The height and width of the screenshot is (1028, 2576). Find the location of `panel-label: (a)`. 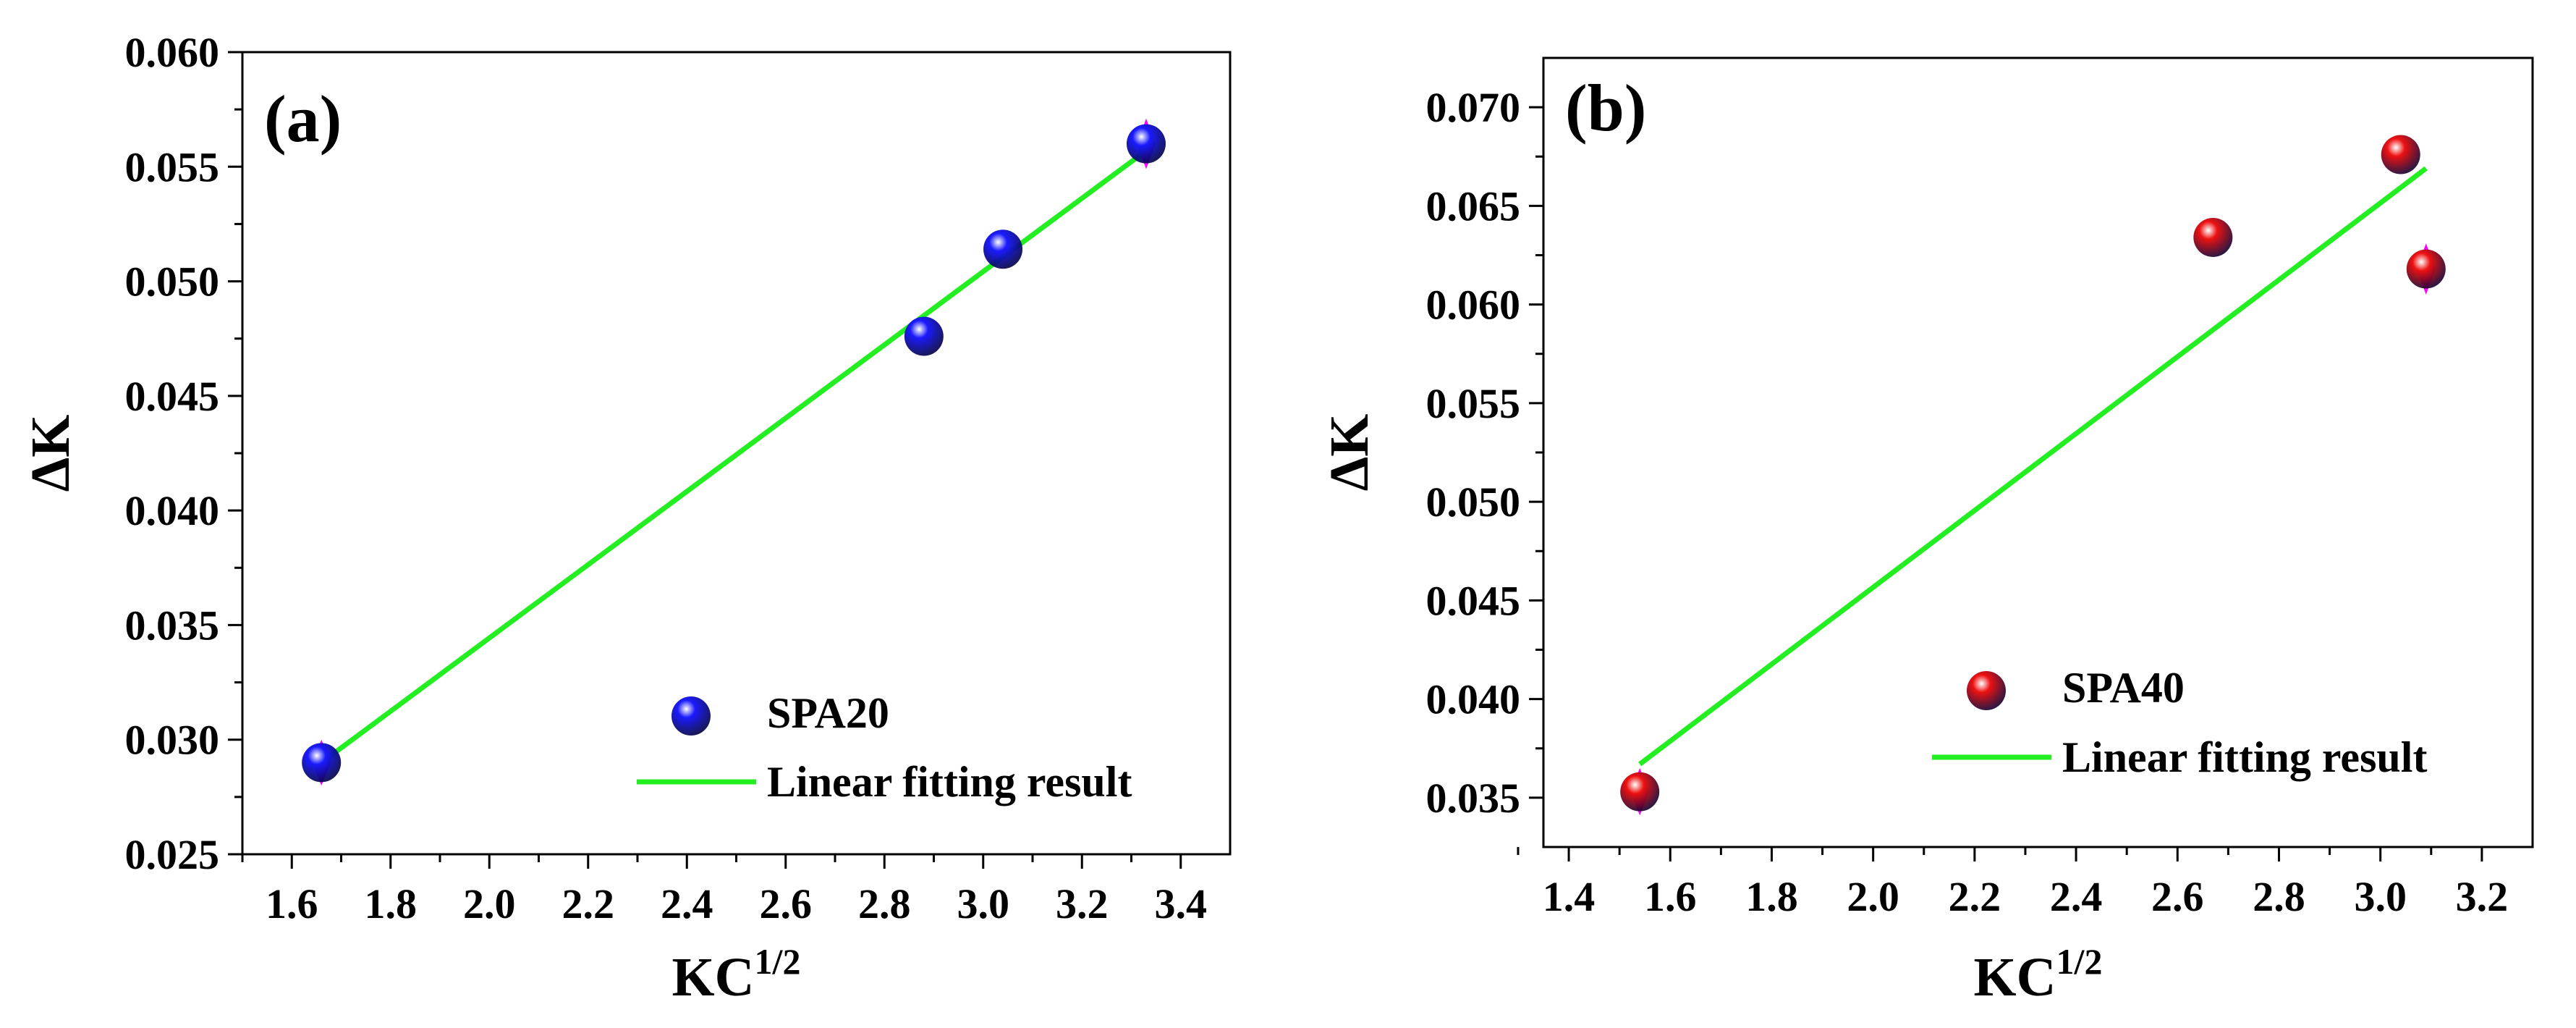

panel-label: (a) is located at coordinates (303, 119).